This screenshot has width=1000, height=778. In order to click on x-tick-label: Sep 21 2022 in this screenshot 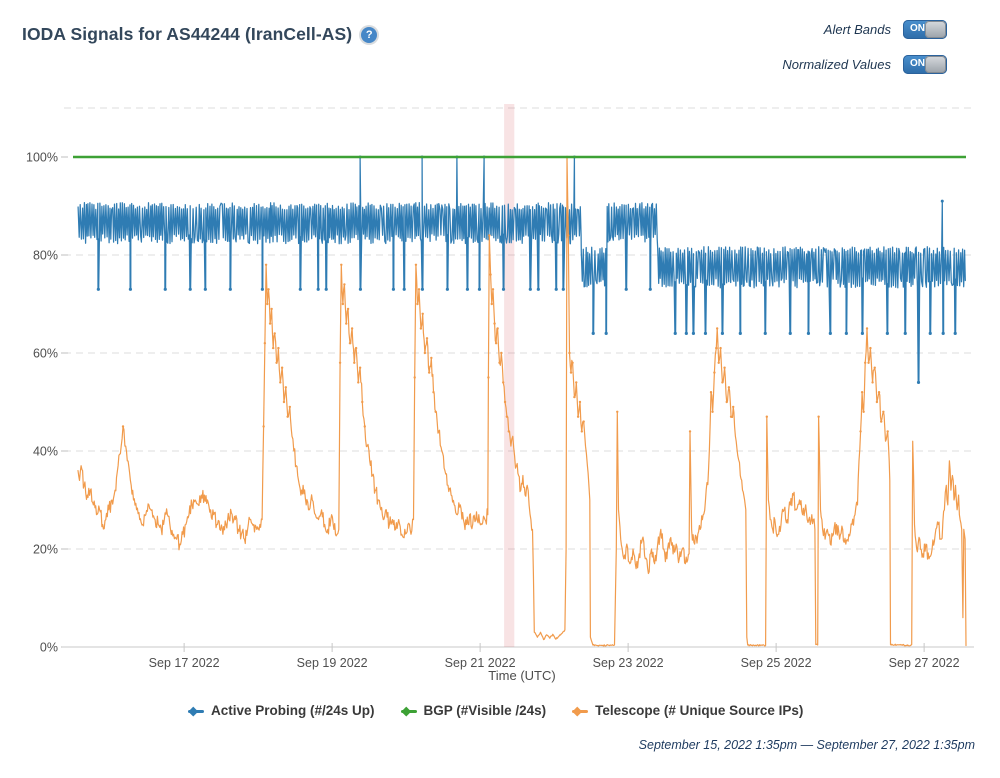, I will do `click(480, 663)`.